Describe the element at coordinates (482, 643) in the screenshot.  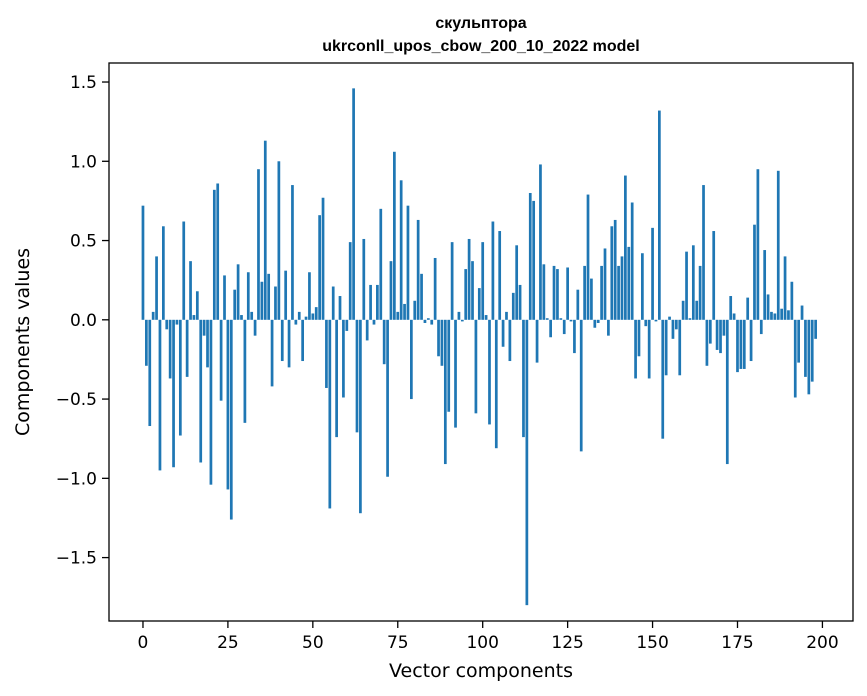
I see `x-tick-label: 100` at that location.